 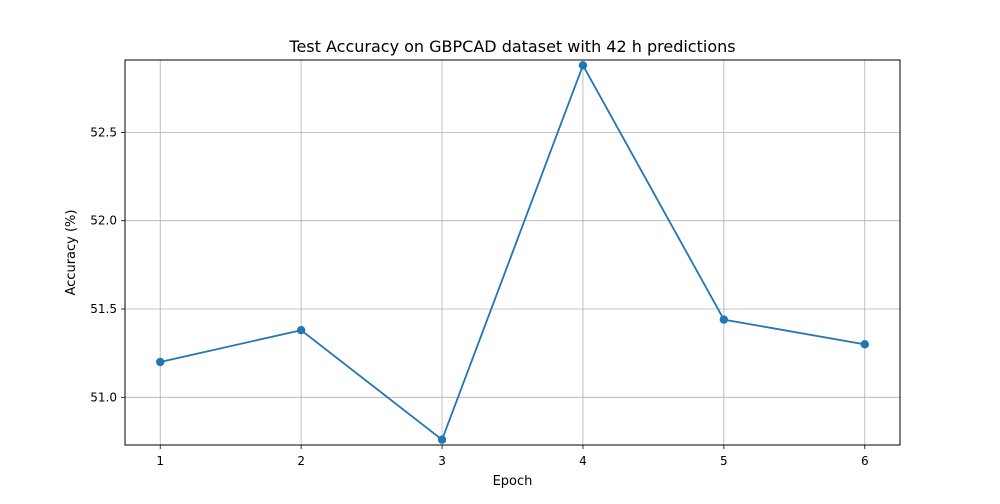 I want to click on y-tick-label: 52.0, so click(x=103, y=221).